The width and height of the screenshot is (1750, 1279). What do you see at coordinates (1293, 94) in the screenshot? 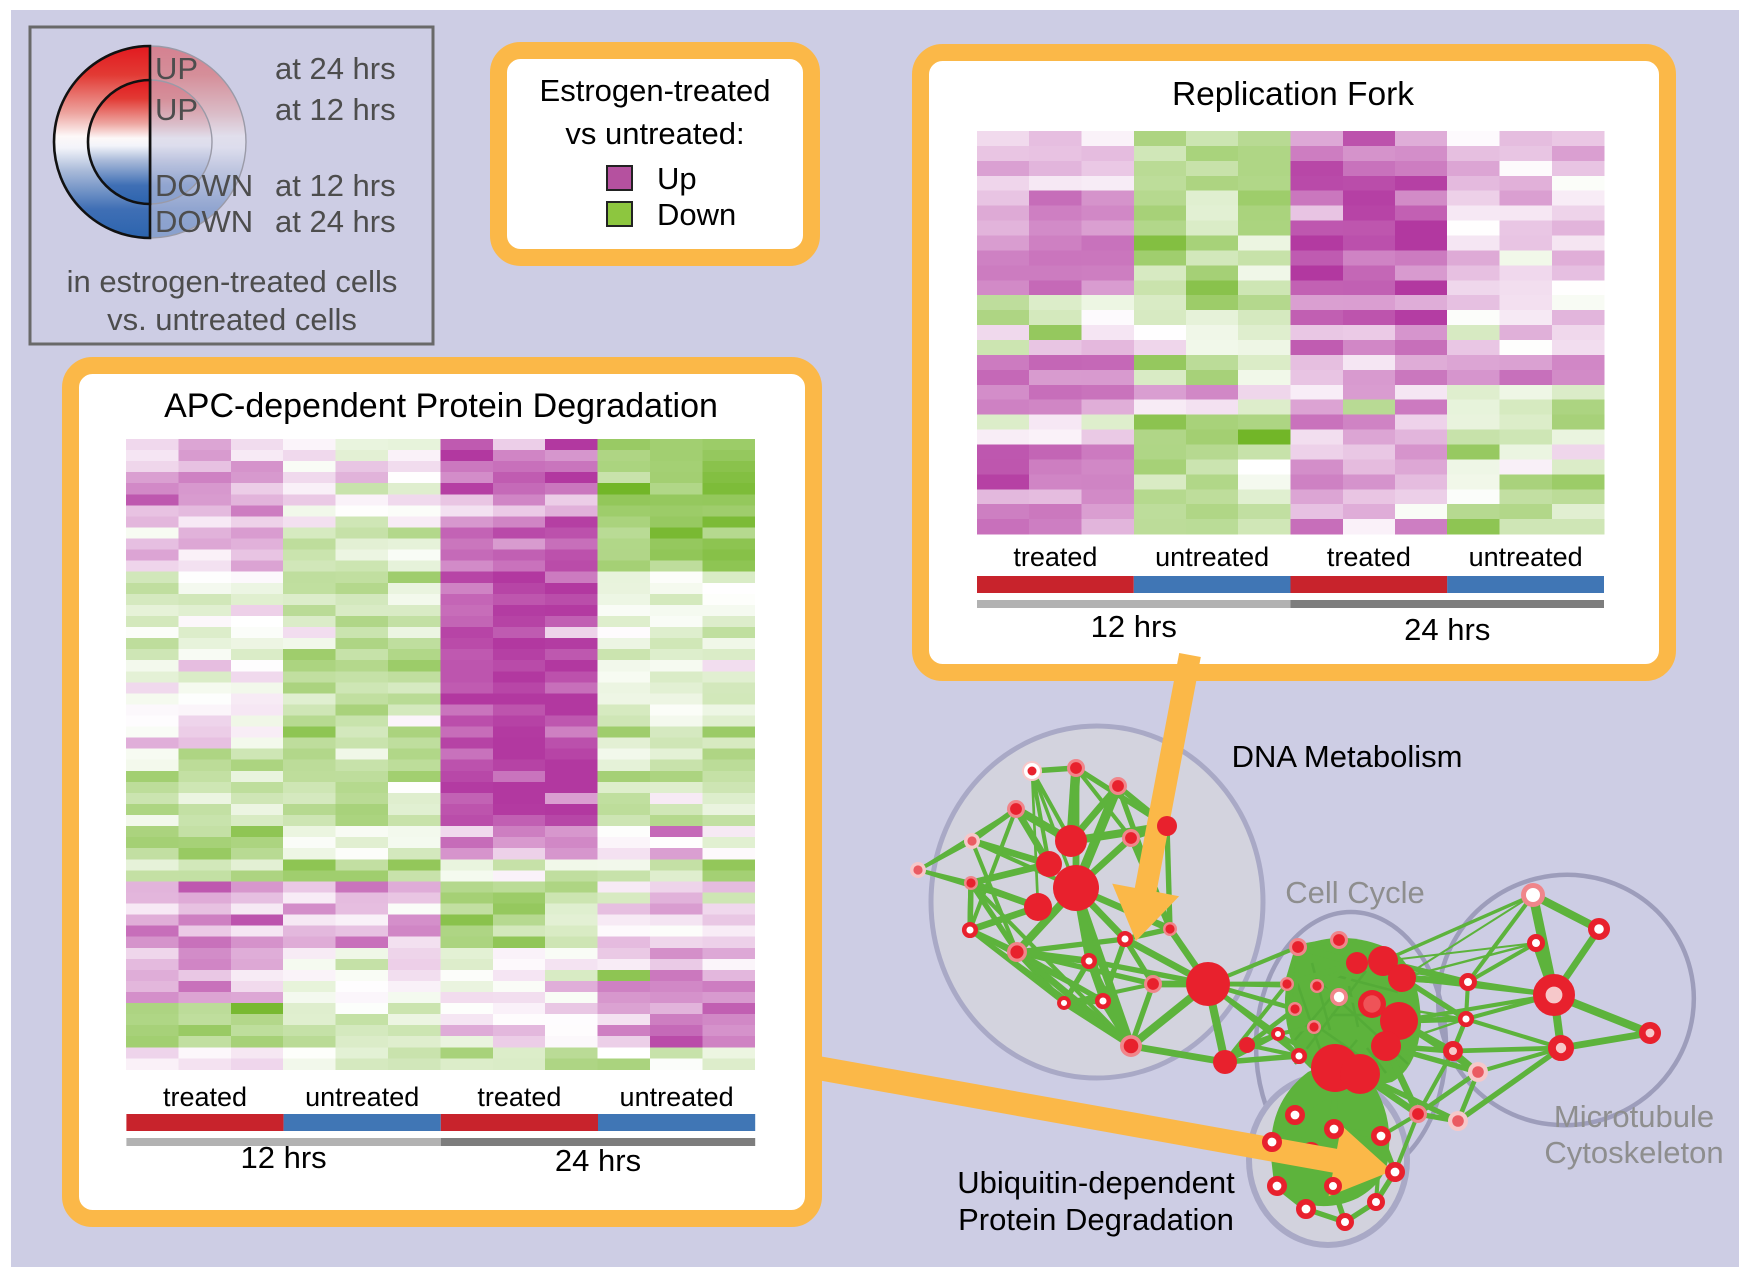
I see `svg-text: Replication Fork` at bounding box center [1293, 94].